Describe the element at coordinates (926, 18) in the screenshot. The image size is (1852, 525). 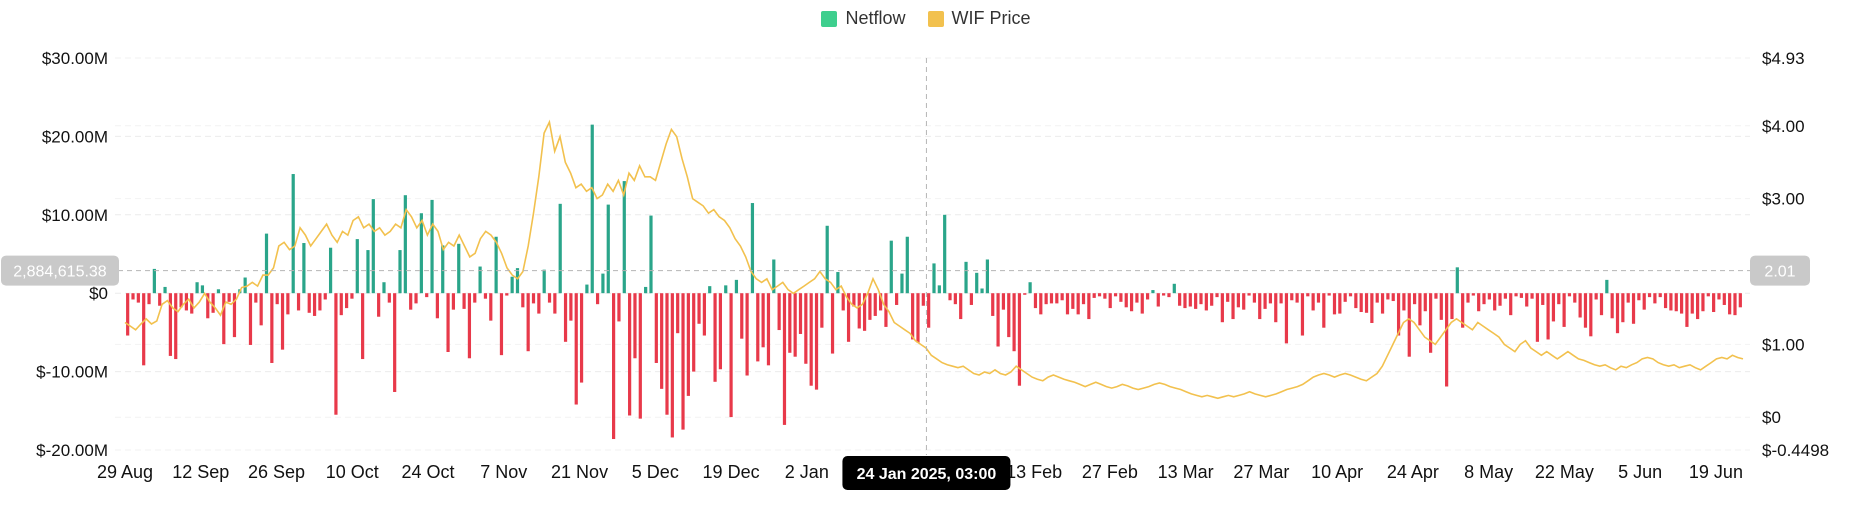
I see `chart-legend: Netflow WIF Price` at that location.